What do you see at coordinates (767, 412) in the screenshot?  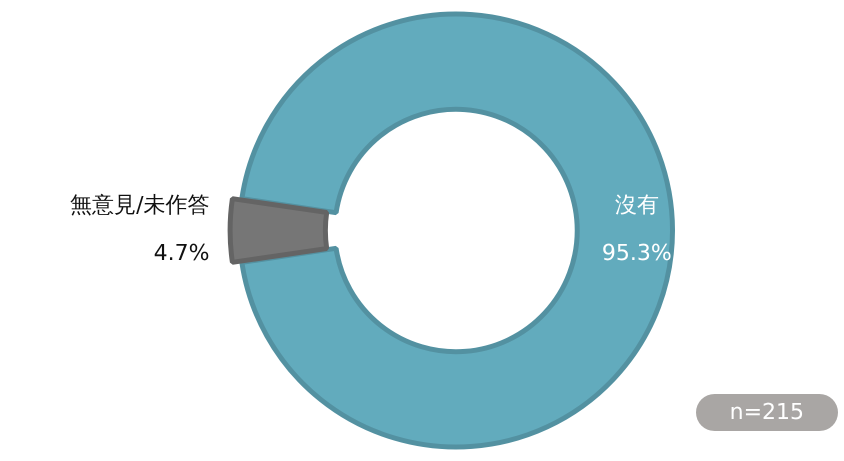 I see `text: n=215` at bounding box center [767, 412].